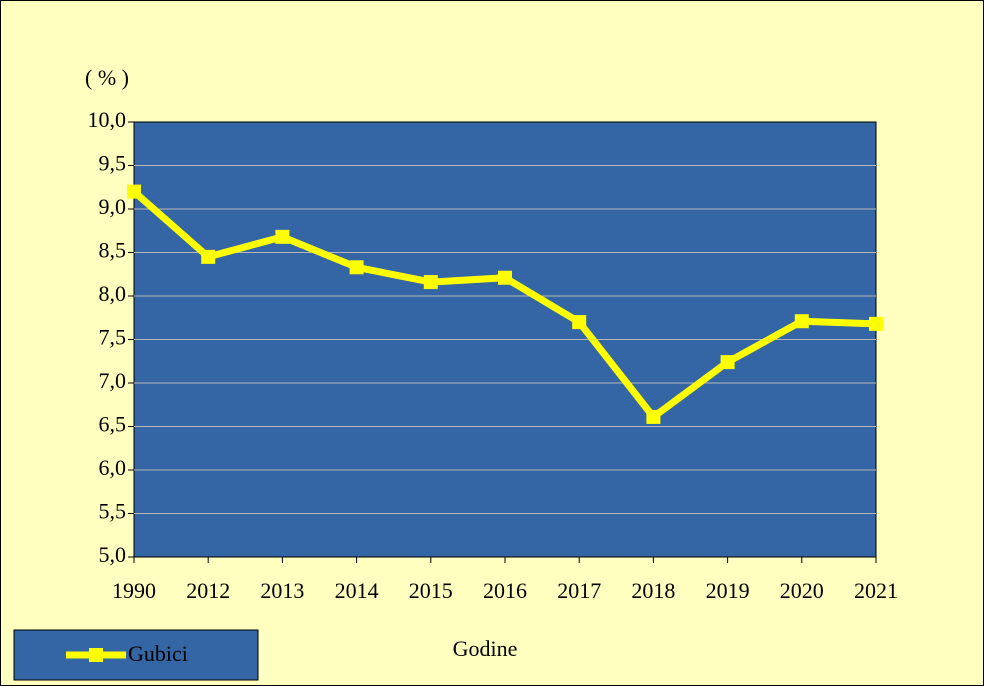 The image size is (984, 686). What do you see at coordinates (113, 293) in the screenshot?
I see `y-tick-label: 8,0` at bounding box center [113, 293].